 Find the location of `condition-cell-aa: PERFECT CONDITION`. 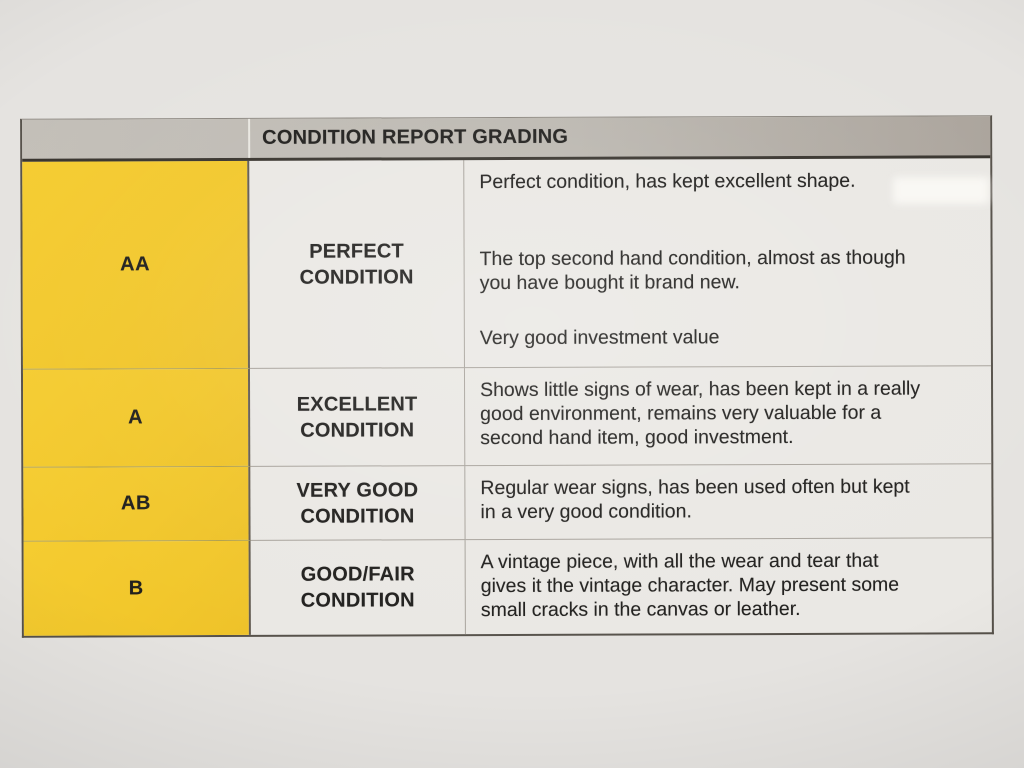

condition-cell-aa: PERFECT CONDITION is located at coordinates (357, 264).